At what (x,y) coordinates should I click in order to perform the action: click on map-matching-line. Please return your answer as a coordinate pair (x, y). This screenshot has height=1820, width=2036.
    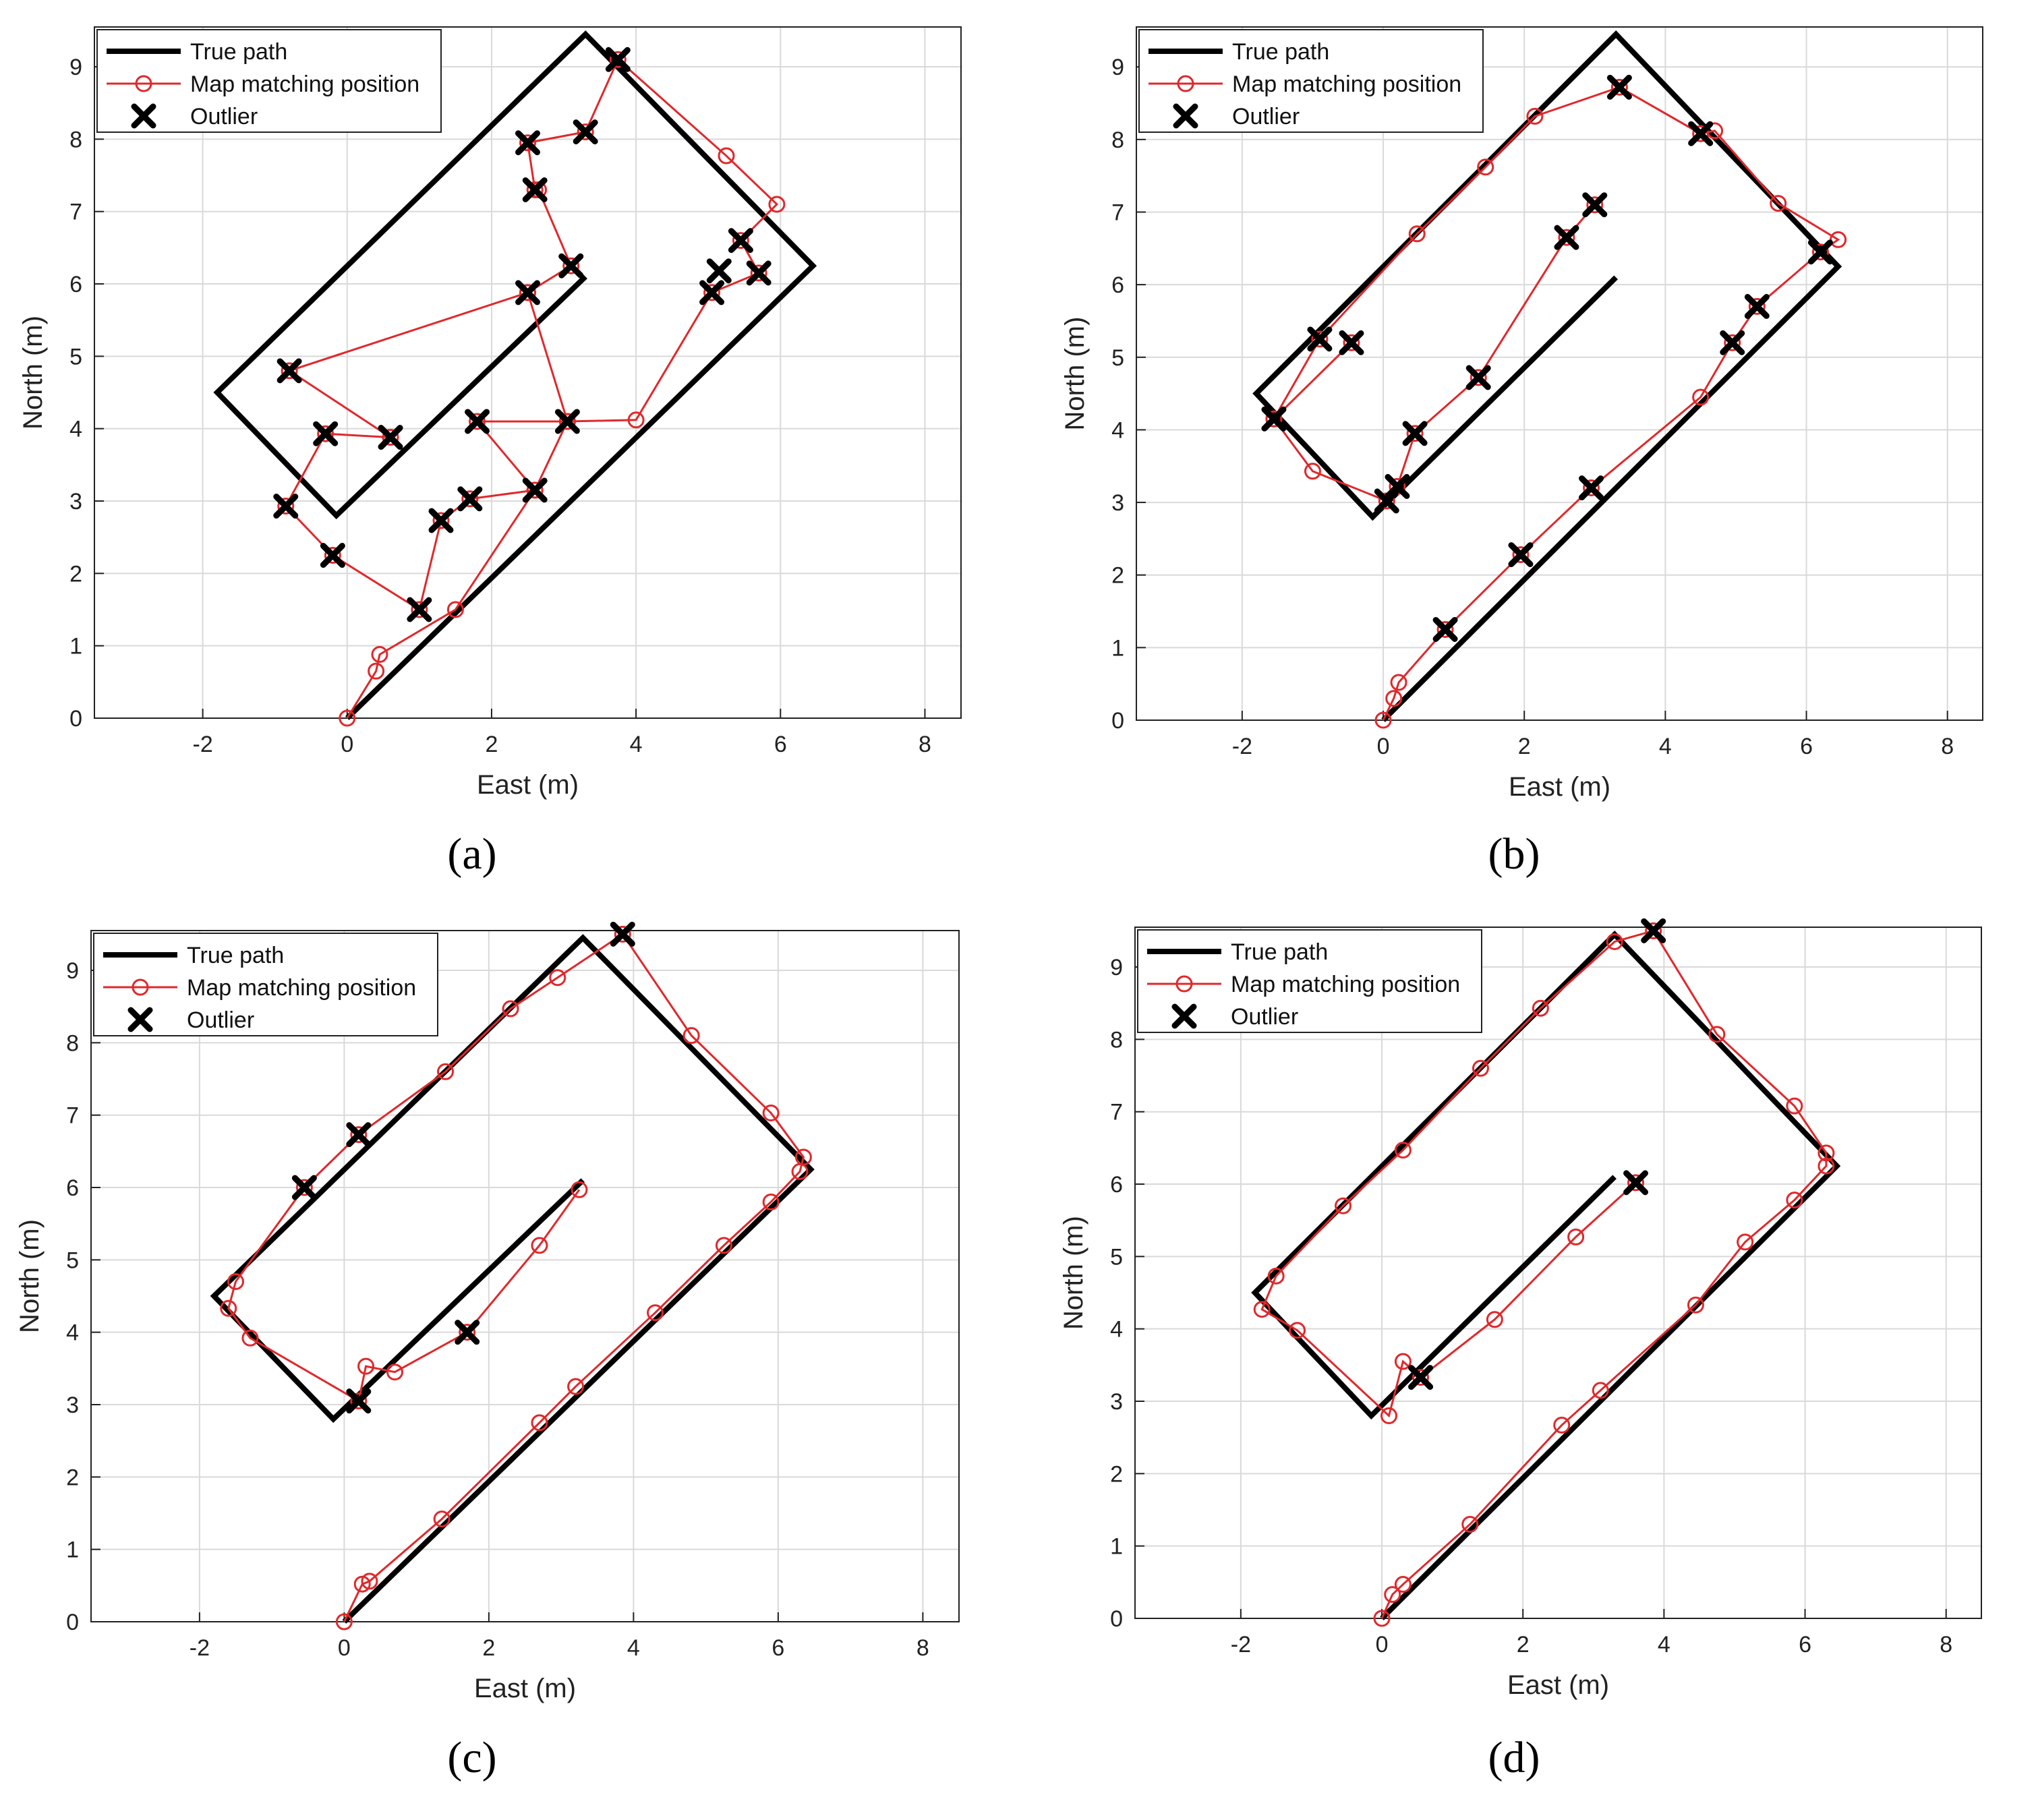
    Looking at the image, I should click on (1544, 1274).